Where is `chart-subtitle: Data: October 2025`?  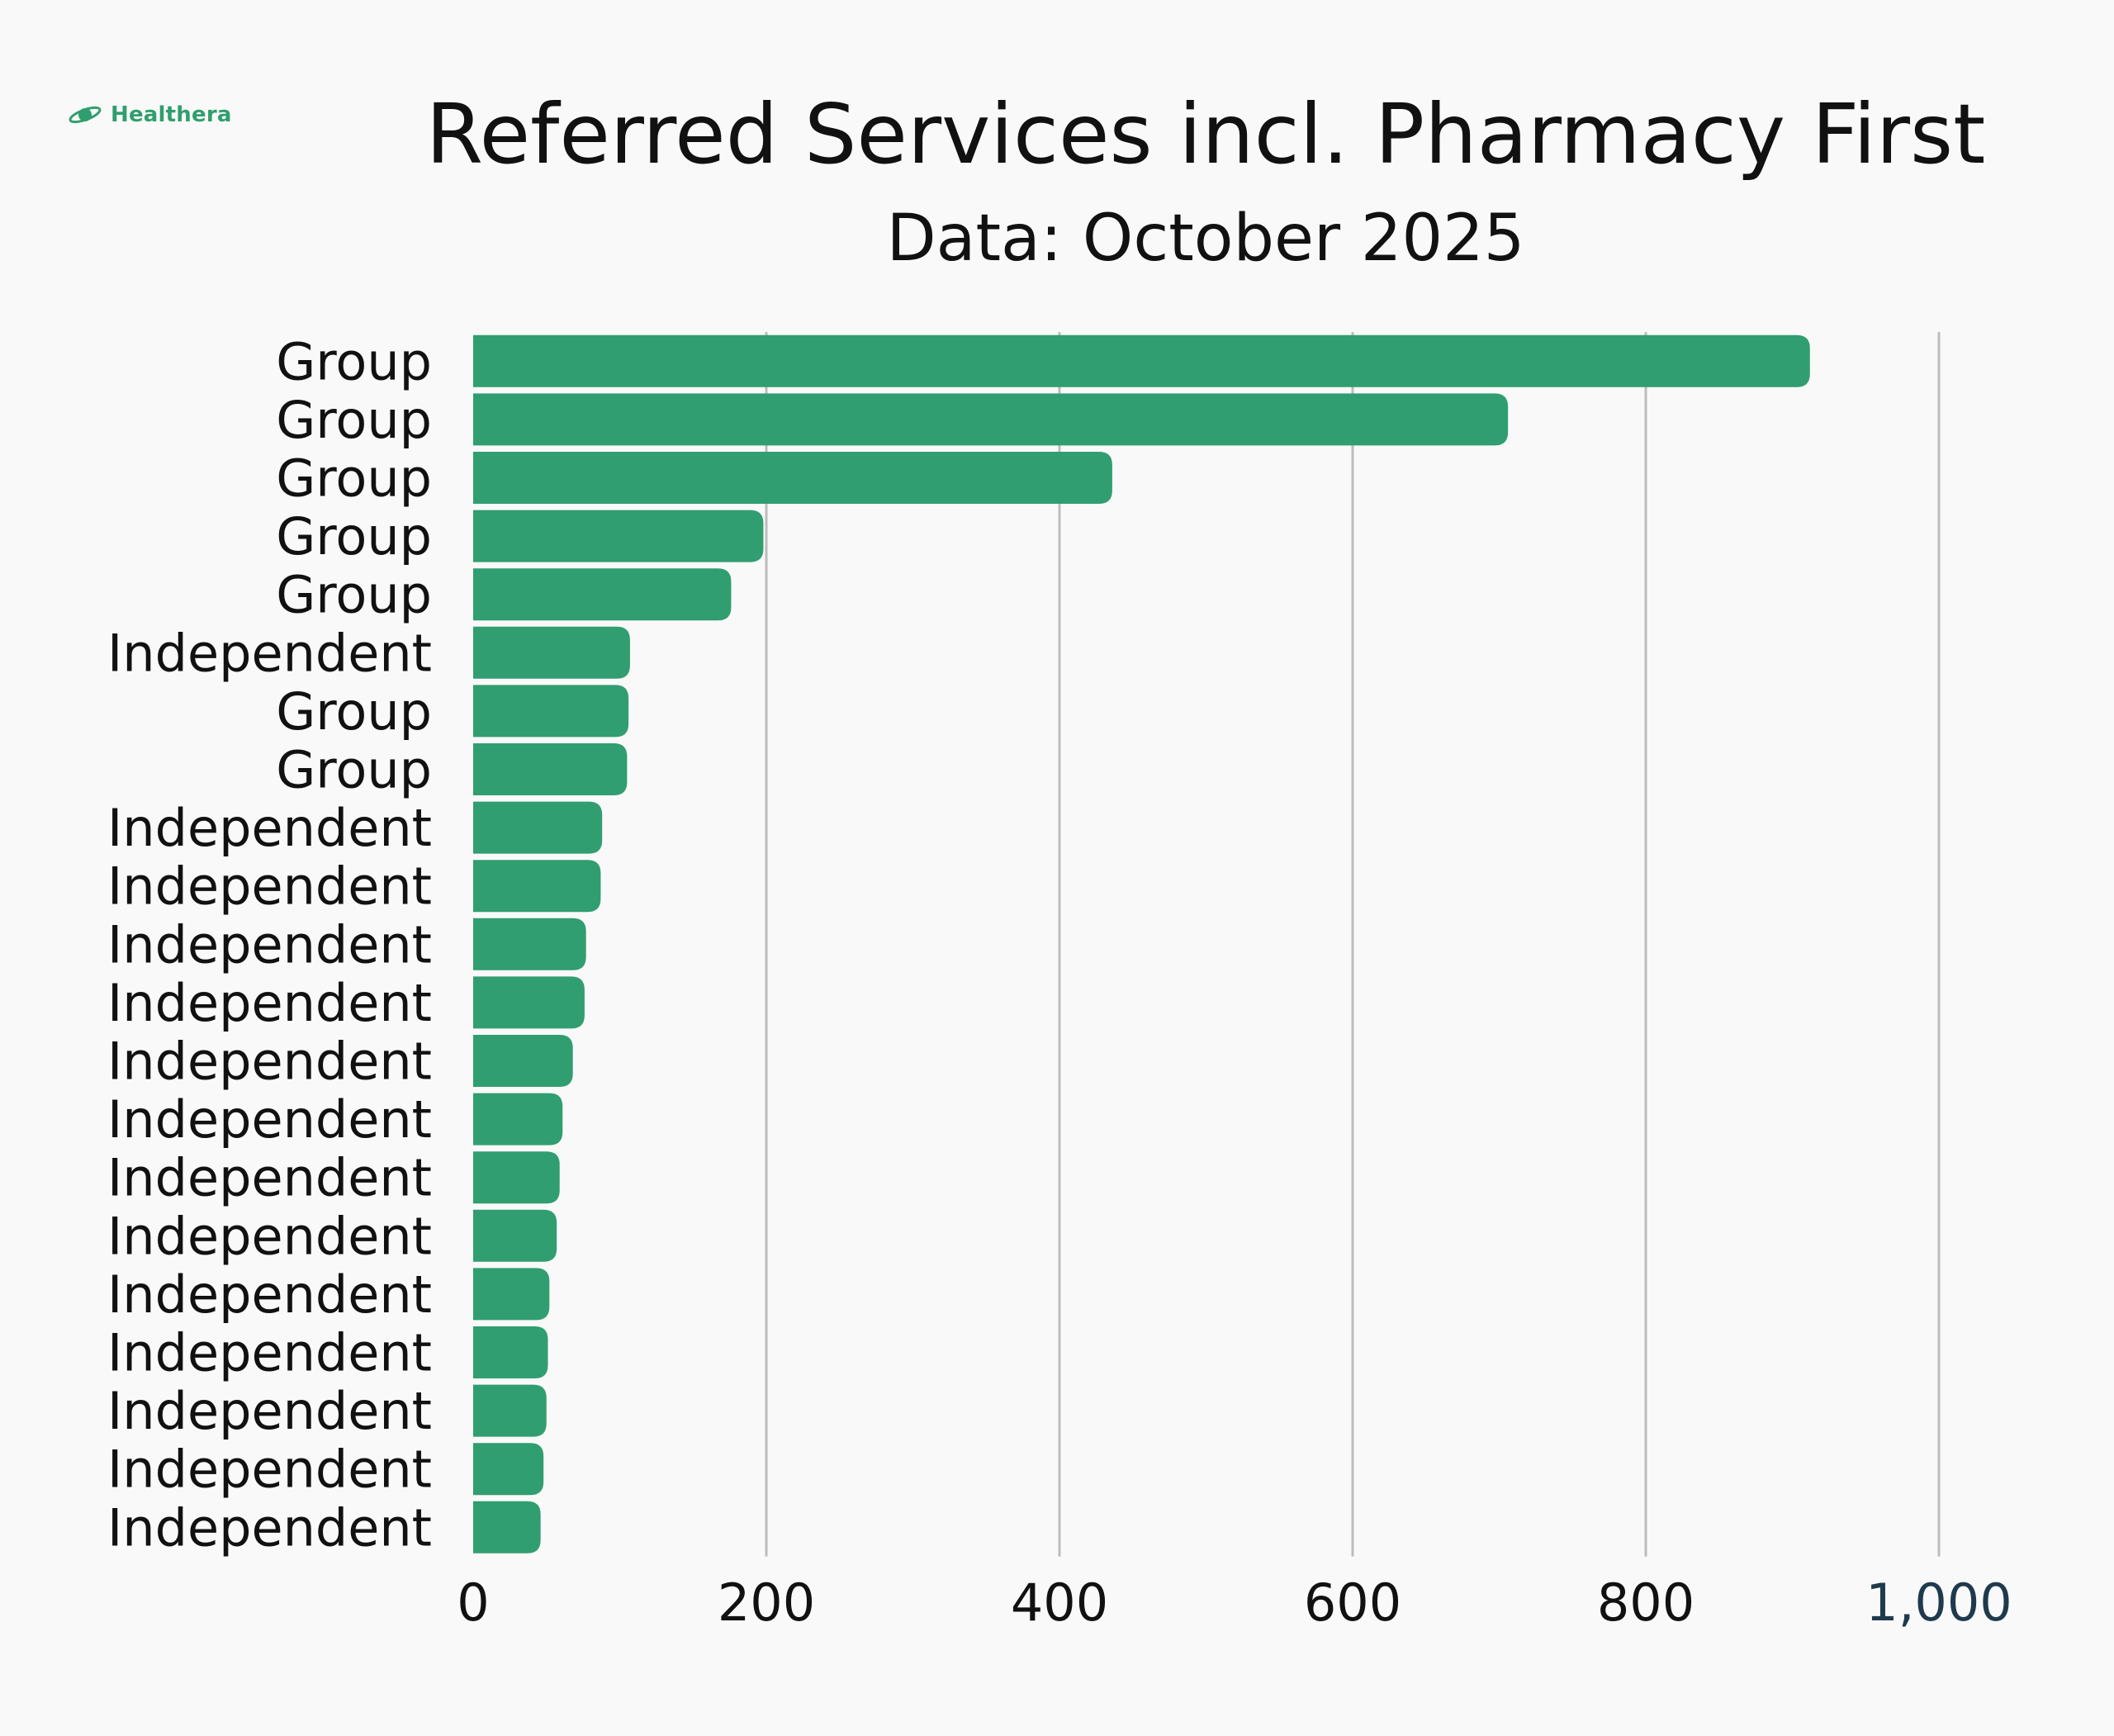
chart-subtitle: Data: October 2025 is located at coordinates (1205, 239).